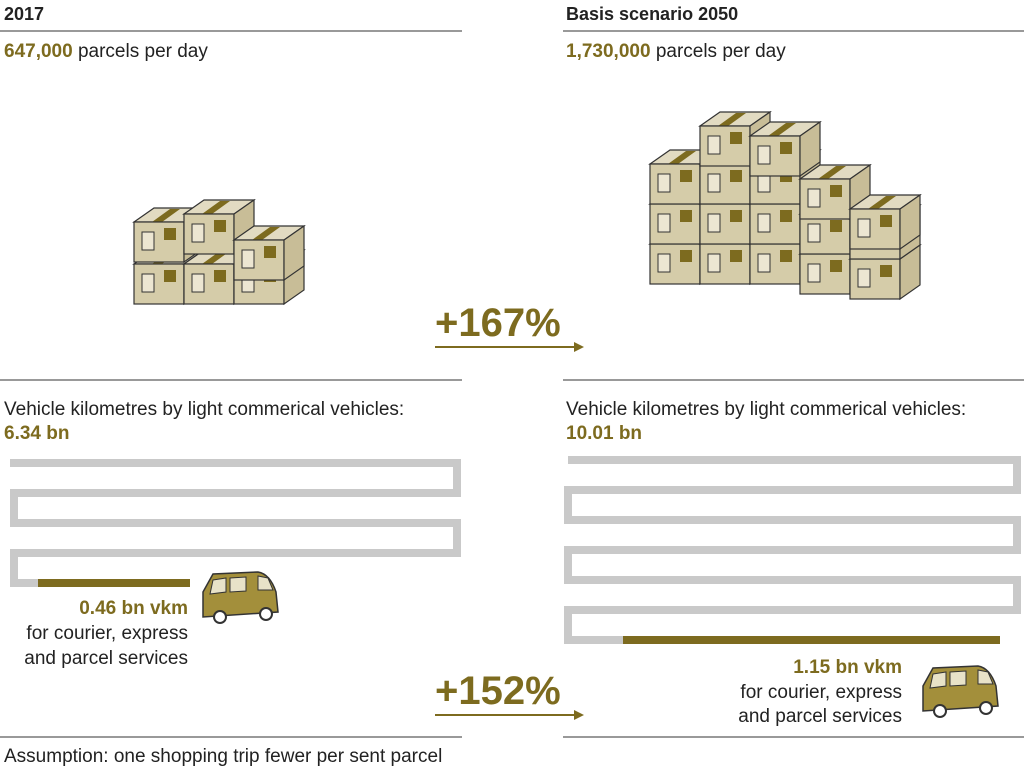 This screenshot has width=1024, height=770. Describe the element at coordinates (498, 323) in the screenshot. I see `change-label: +167%` at that location.